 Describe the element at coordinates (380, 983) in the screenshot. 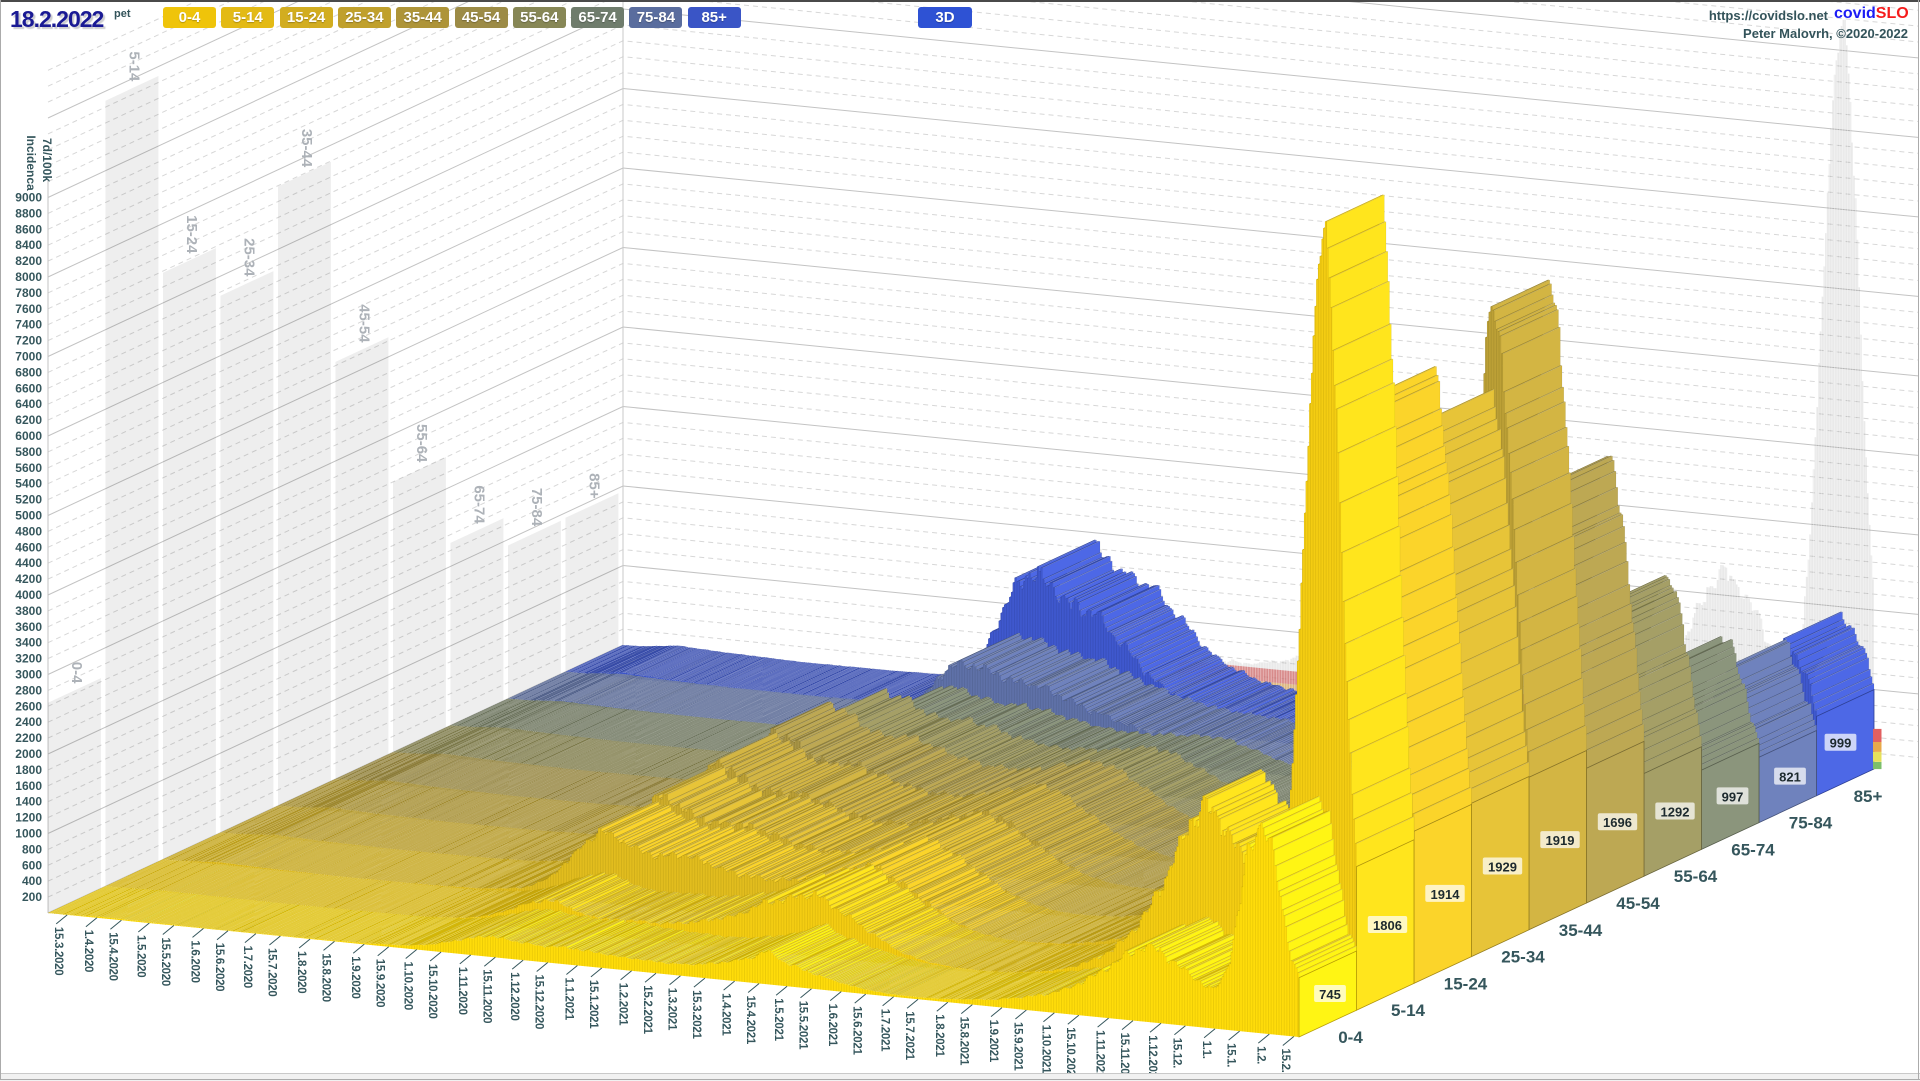

I see `date-tick-15.9.2020: 15.9.2020` at that location.